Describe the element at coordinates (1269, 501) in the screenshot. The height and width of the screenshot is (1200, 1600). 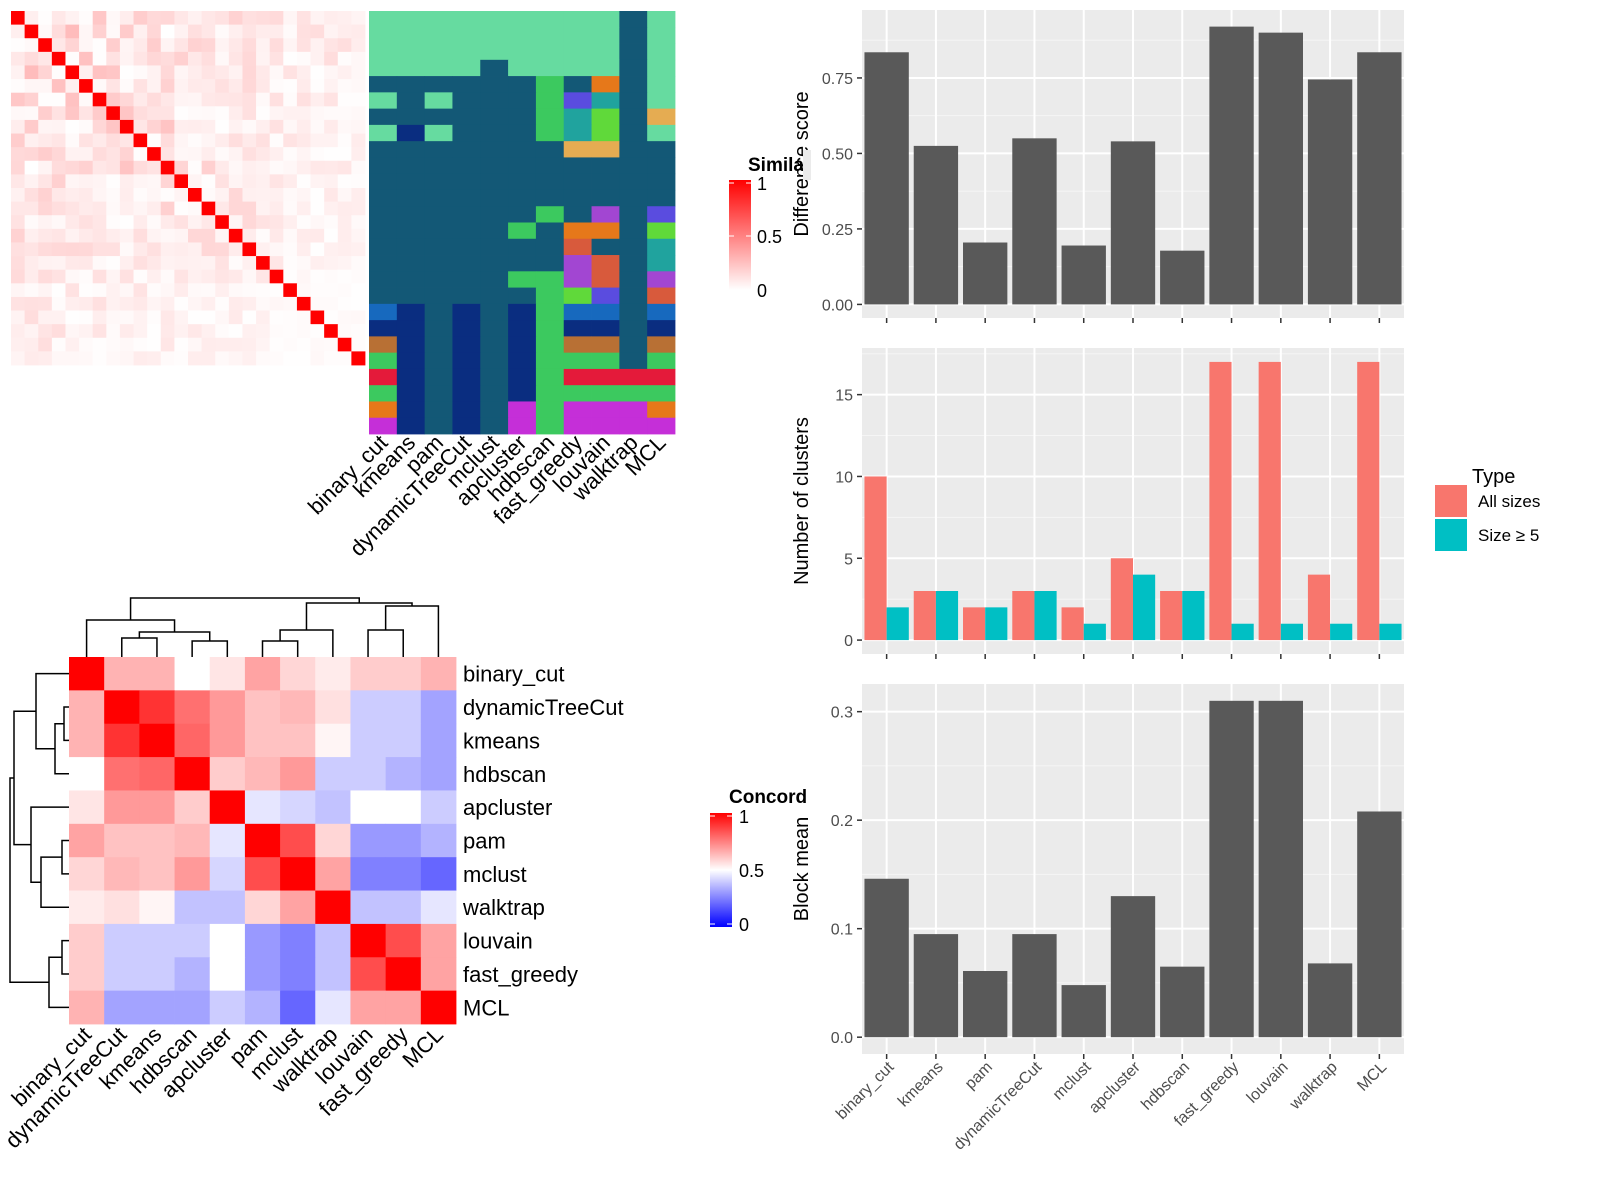
I see `bar-all-sizes` at that location.